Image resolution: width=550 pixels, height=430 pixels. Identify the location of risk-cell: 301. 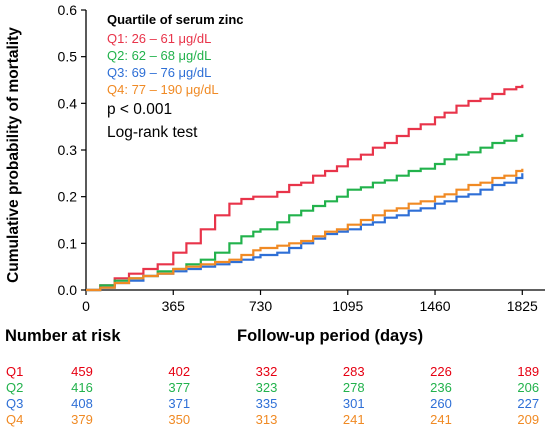
(353, 403).